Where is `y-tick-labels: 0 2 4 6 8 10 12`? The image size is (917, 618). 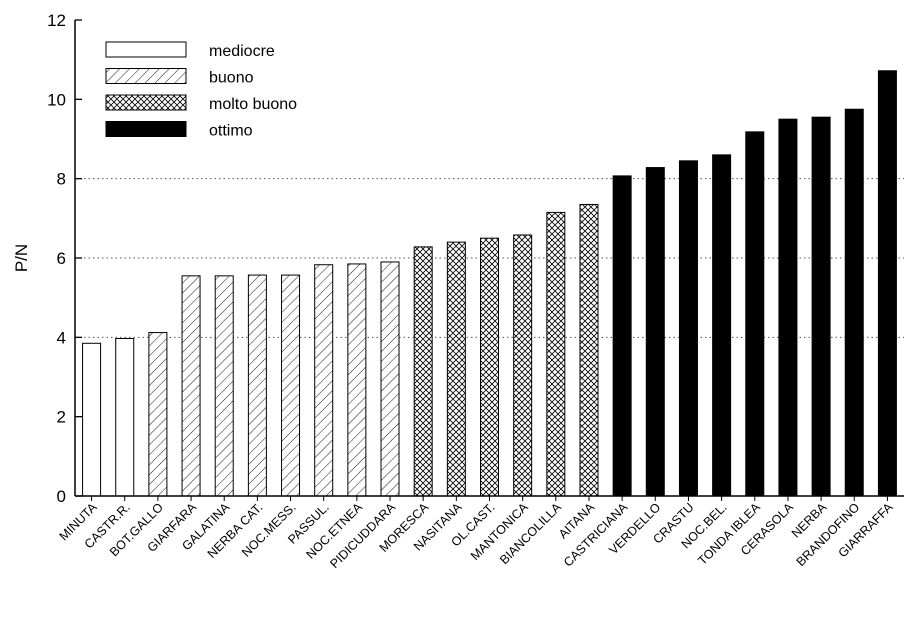 y-tick-labels: 0 2 4 6 8 10 12 is located at coordinates (64, 258).